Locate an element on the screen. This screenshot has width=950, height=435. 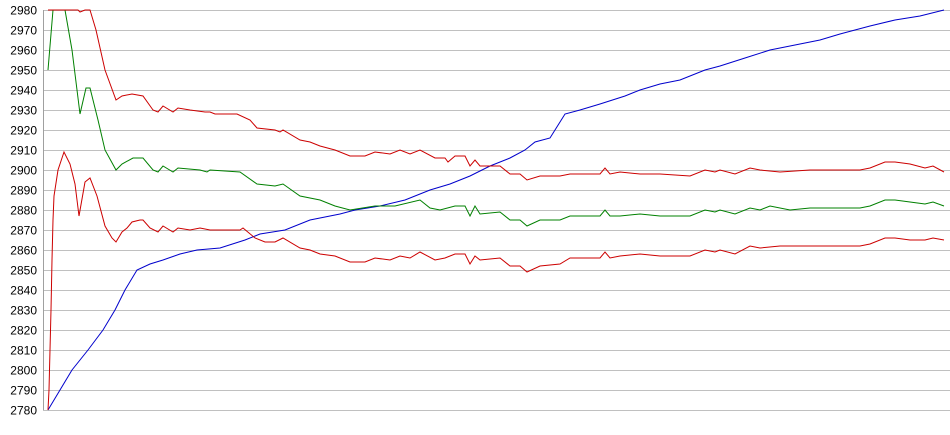
y-tick-label: 2910 is located at coordinates (23, 151).